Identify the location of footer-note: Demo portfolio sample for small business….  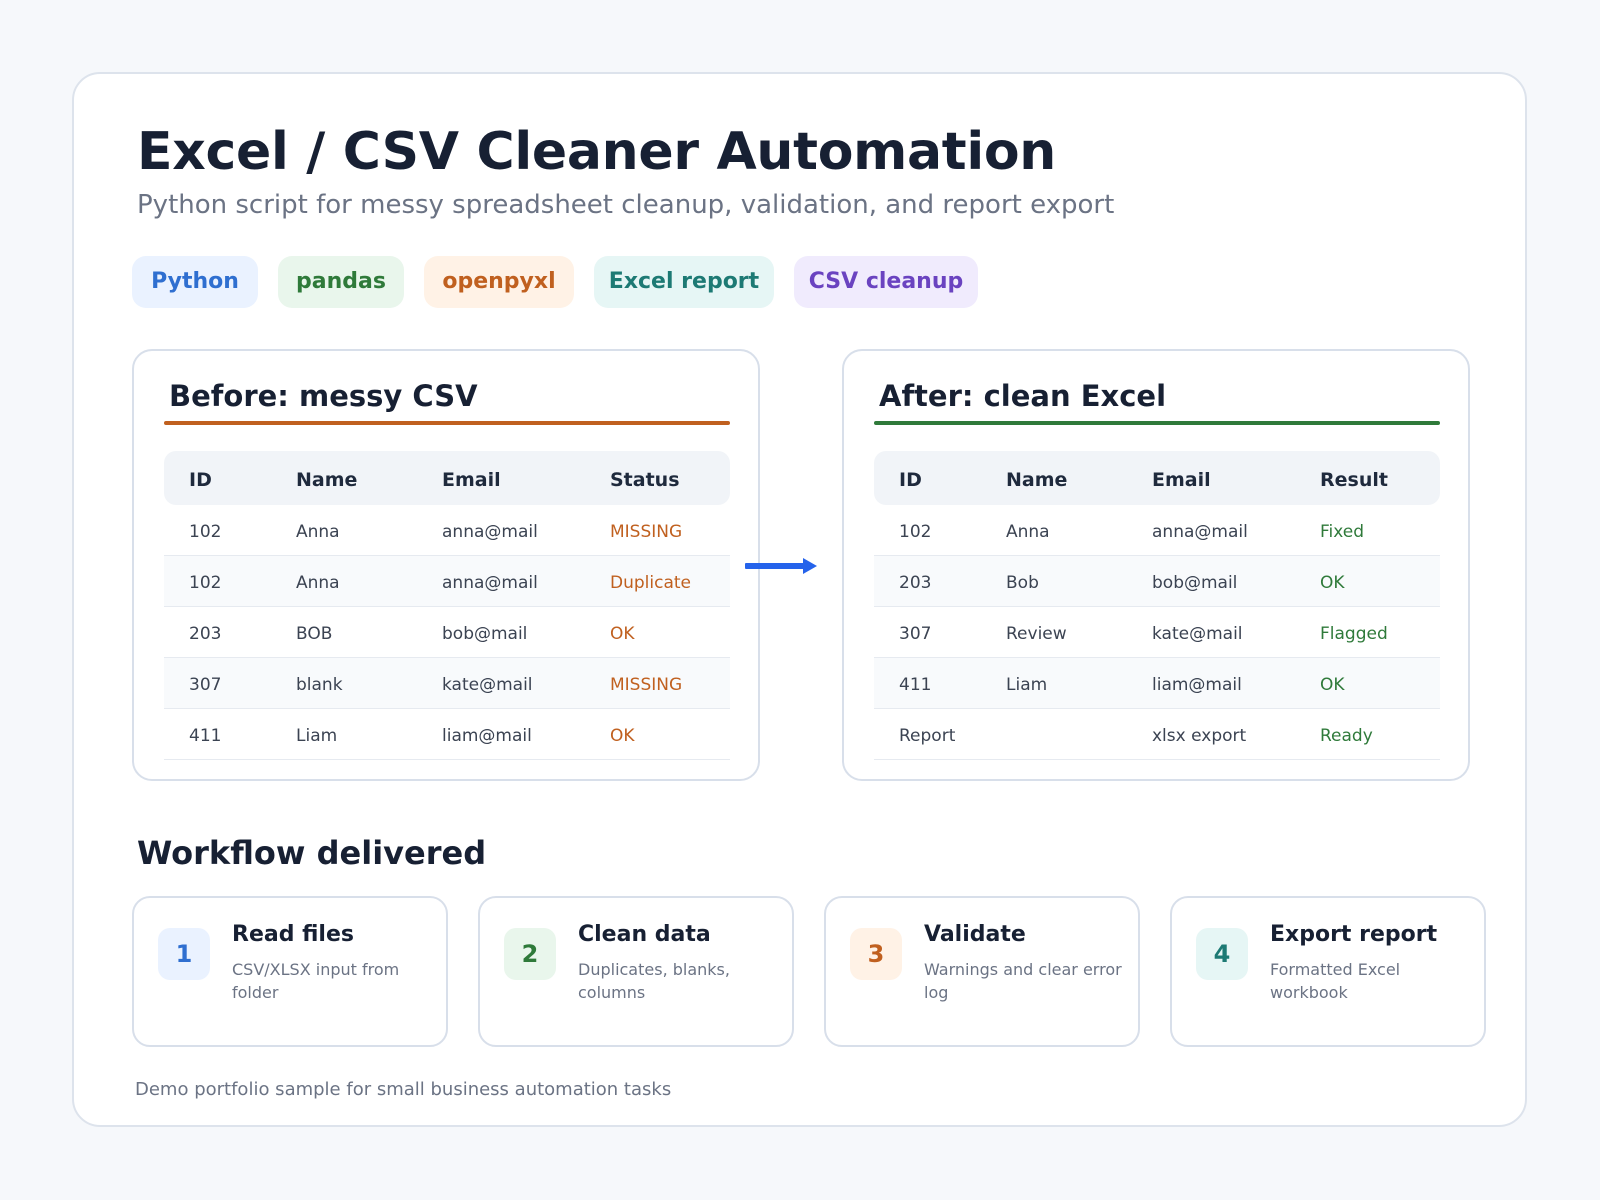
(403, 1089).